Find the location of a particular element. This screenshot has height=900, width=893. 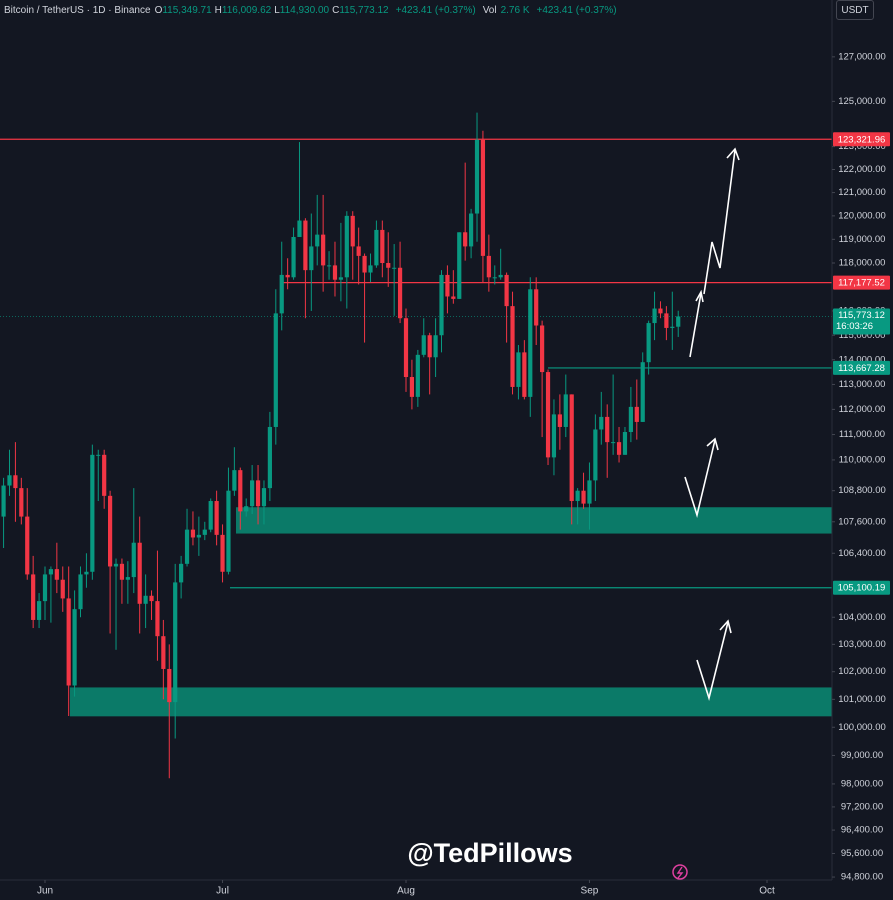

ohlc-key: H is located at coordinates (218, 10).